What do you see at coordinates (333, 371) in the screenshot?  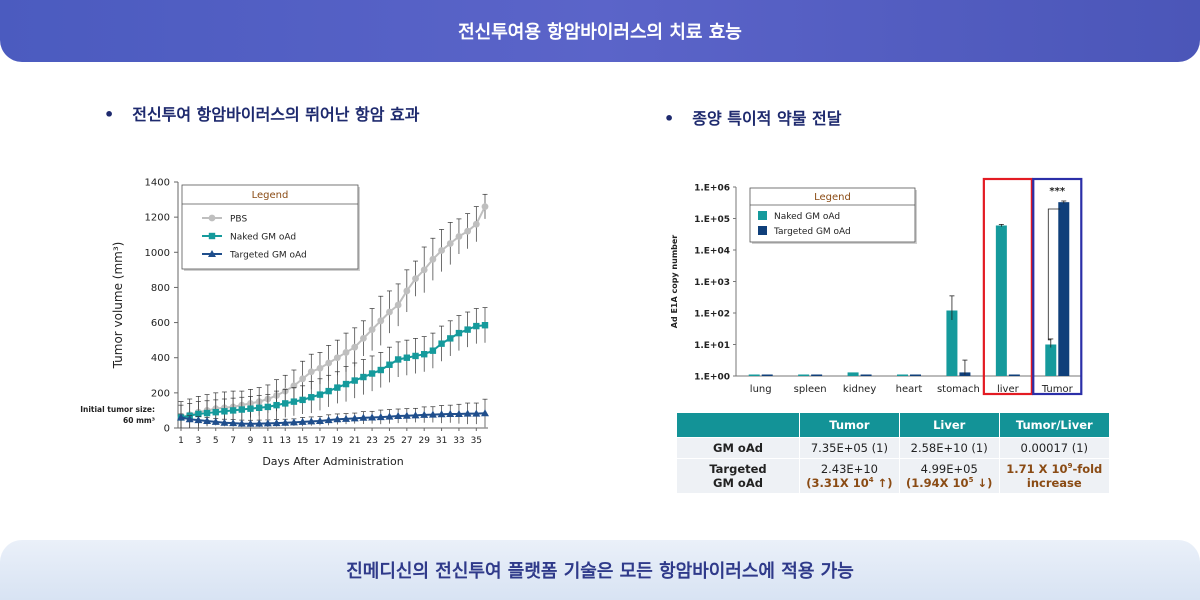 I see `series-line` at bounding box center [333, 371].